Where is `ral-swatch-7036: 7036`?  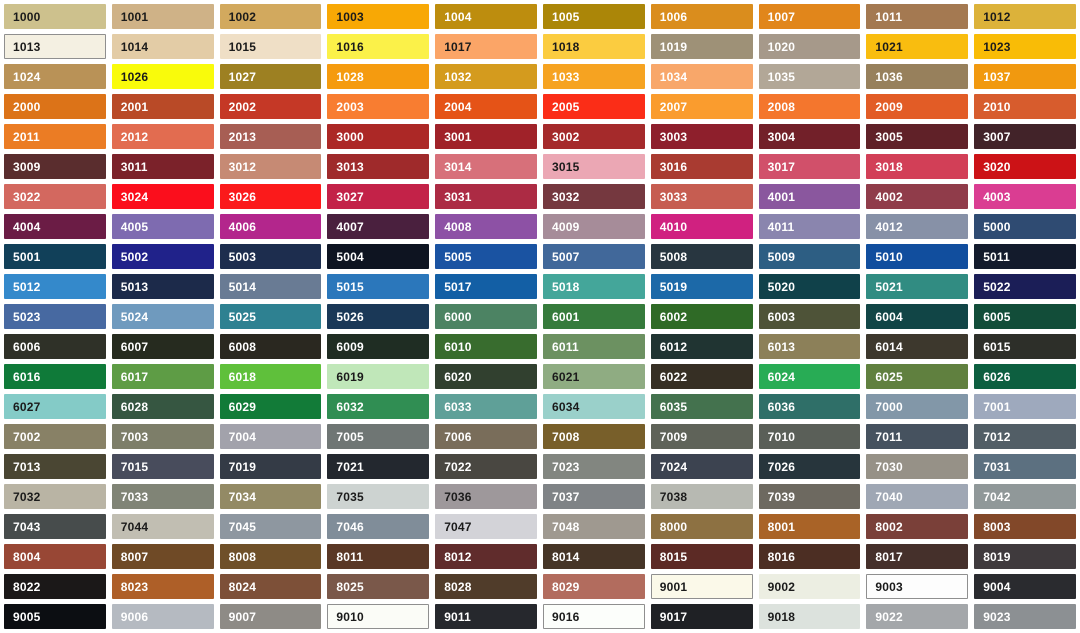
ral-swatch-7036: 7036 is located at coordinates (486, 496).